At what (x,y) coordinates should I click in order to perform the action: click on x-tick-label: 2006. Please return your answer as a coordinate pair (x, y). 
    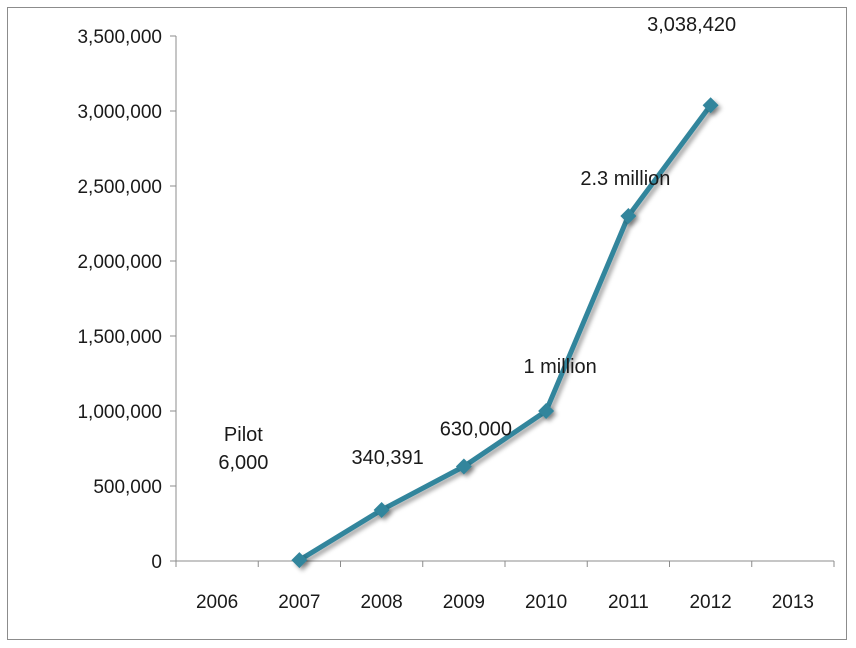
    Looking at the image, I should click on (217, 602).